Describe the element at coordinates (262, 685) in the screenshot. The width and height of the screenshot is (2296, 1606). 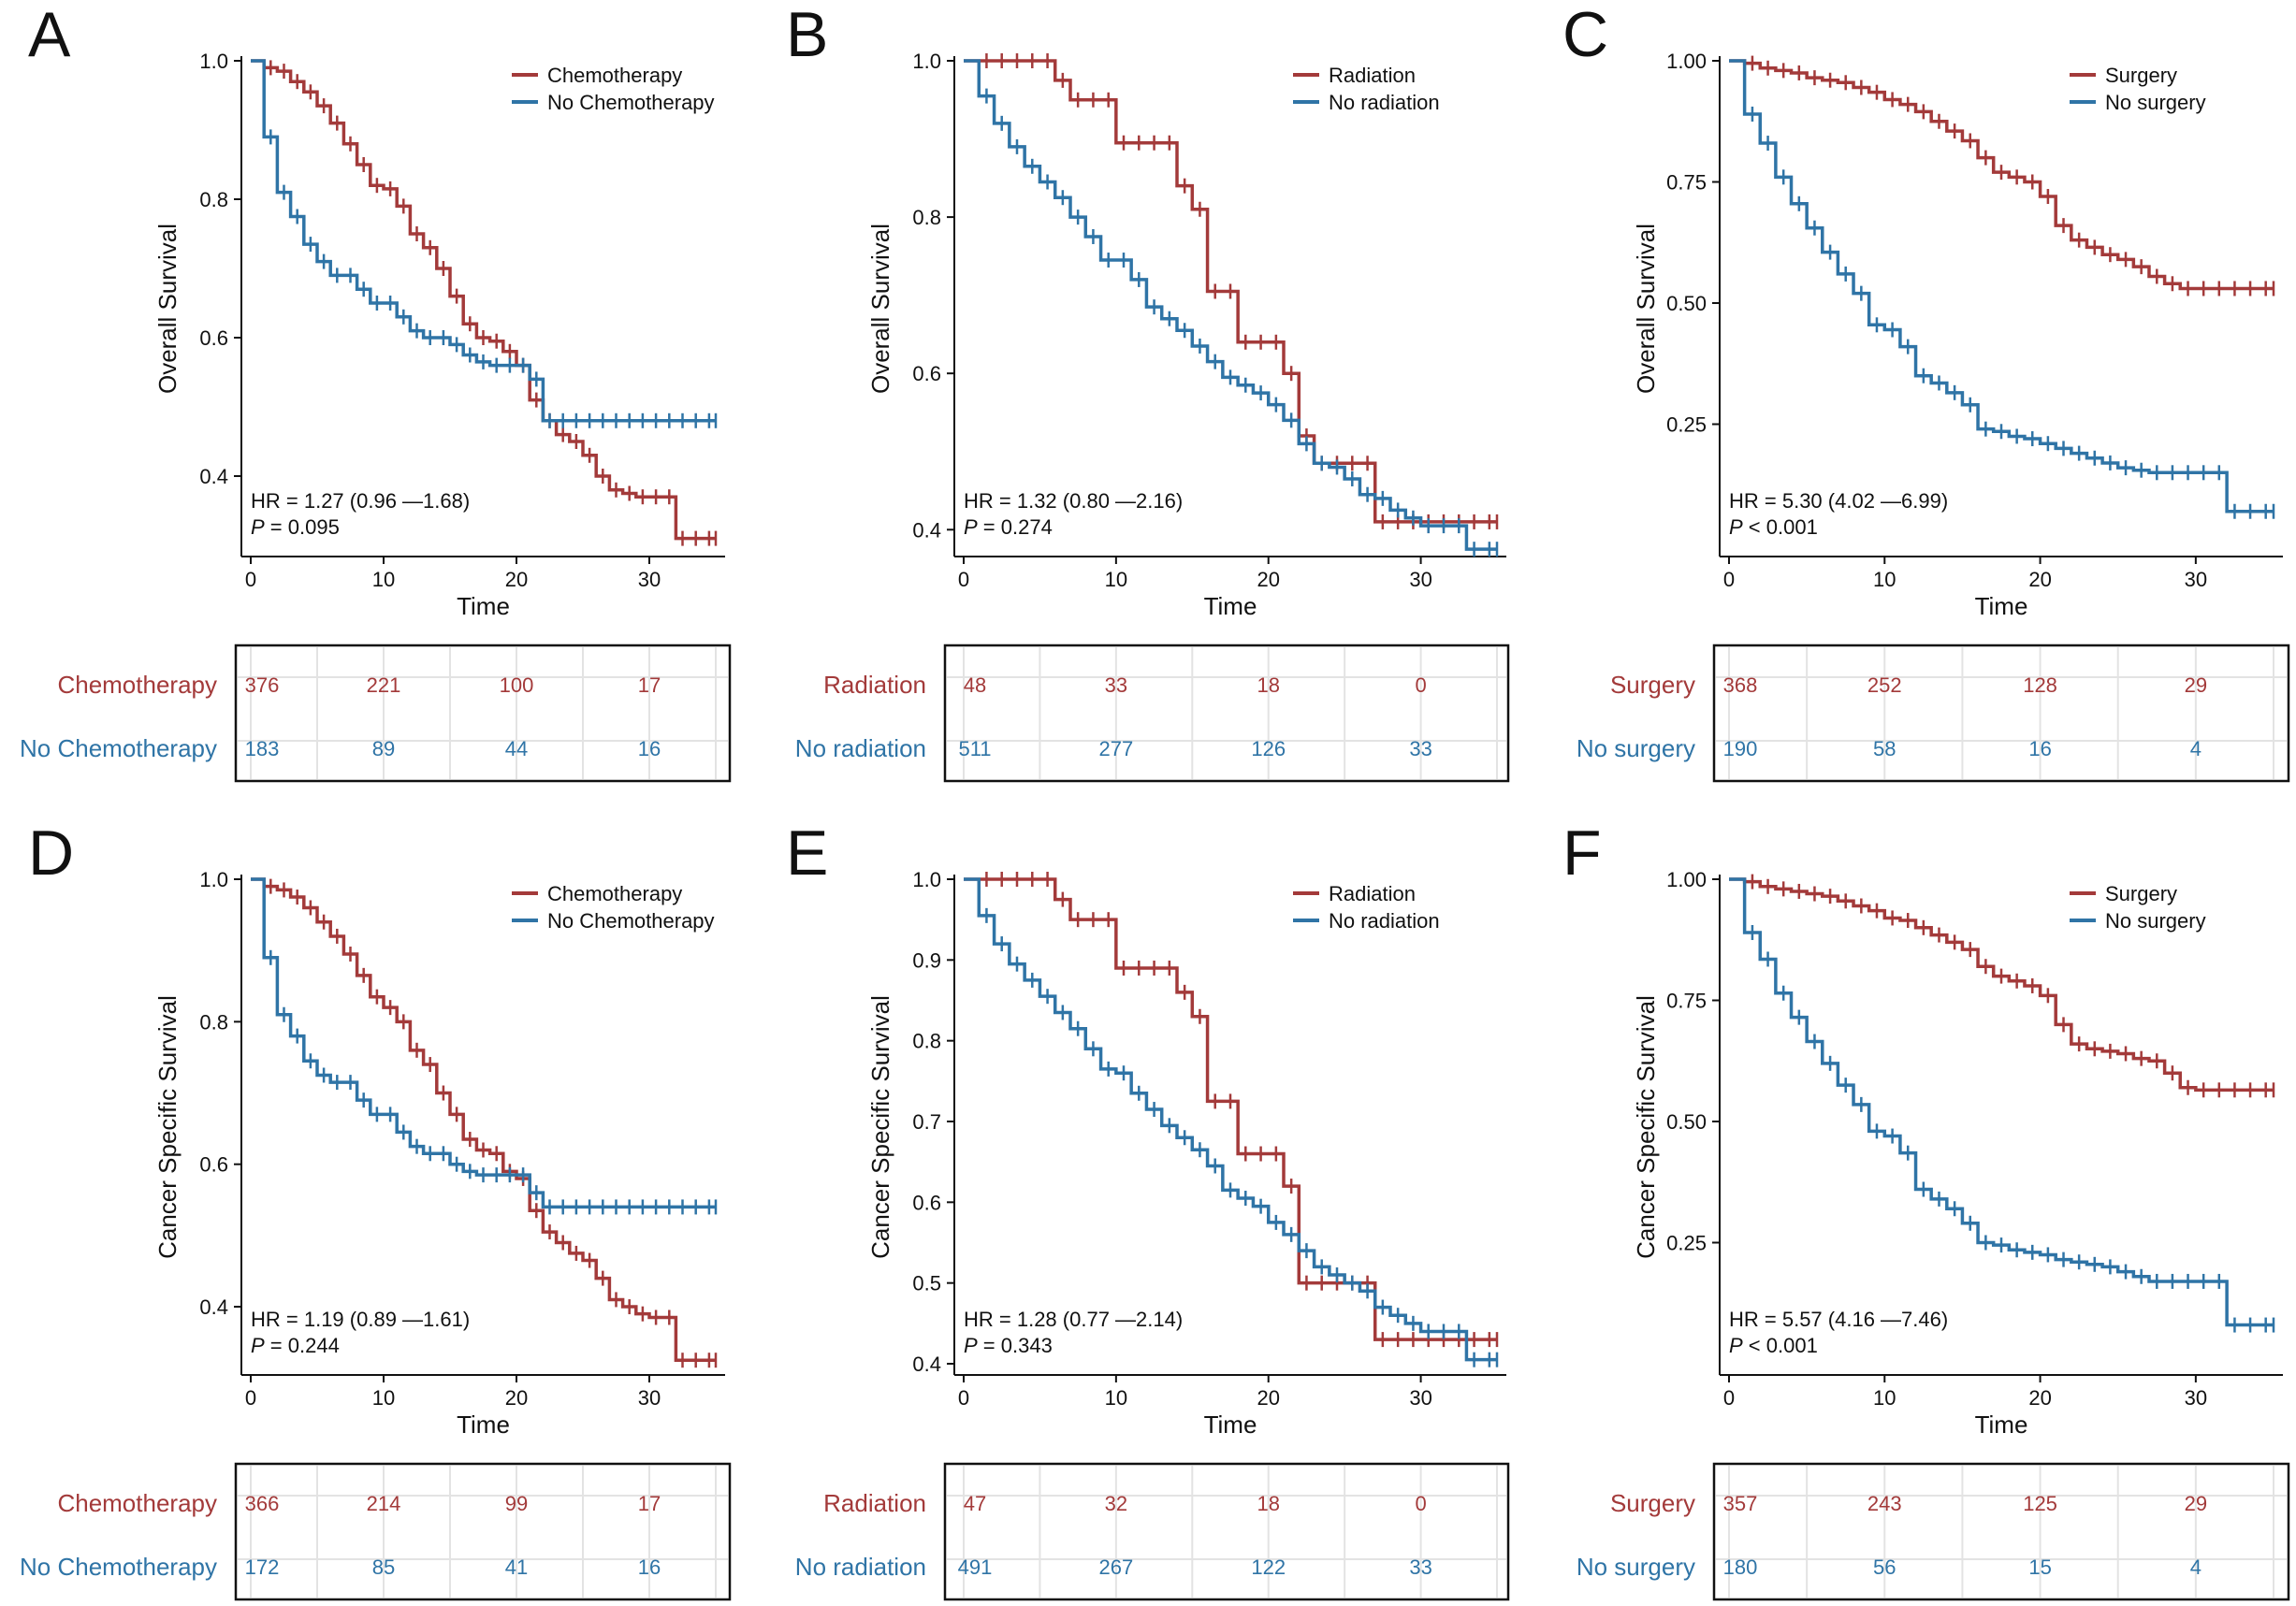
I see `risk-count: 376` at that location.